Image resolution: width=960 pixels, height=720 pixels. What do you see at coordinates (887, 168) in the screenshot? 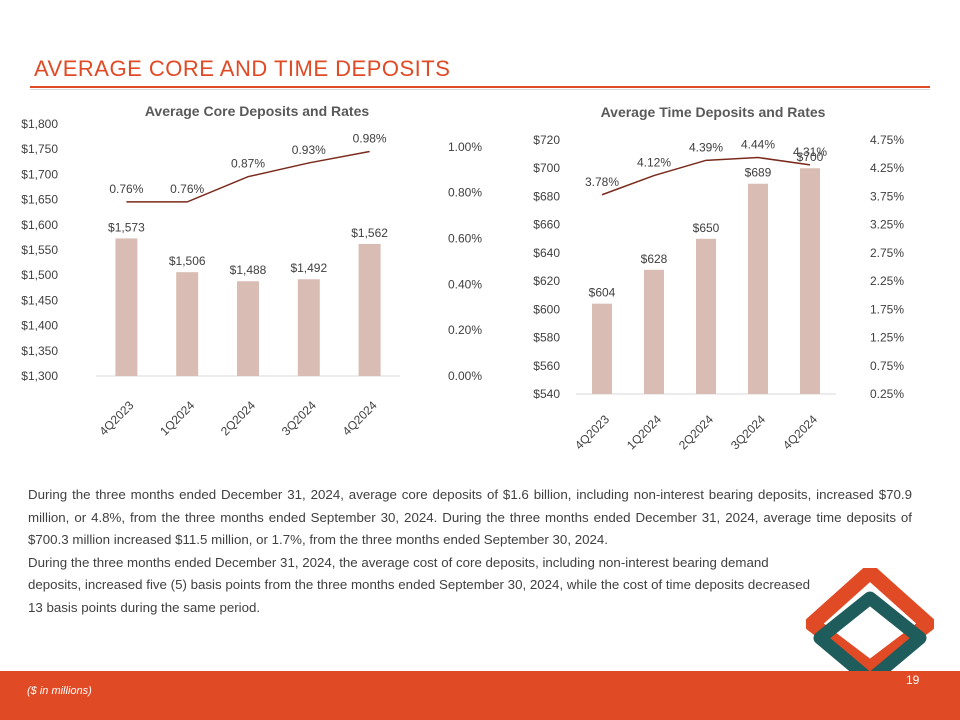
I see `y2-axis-tick-label: 4.25%` at bounding box center [887, 168].